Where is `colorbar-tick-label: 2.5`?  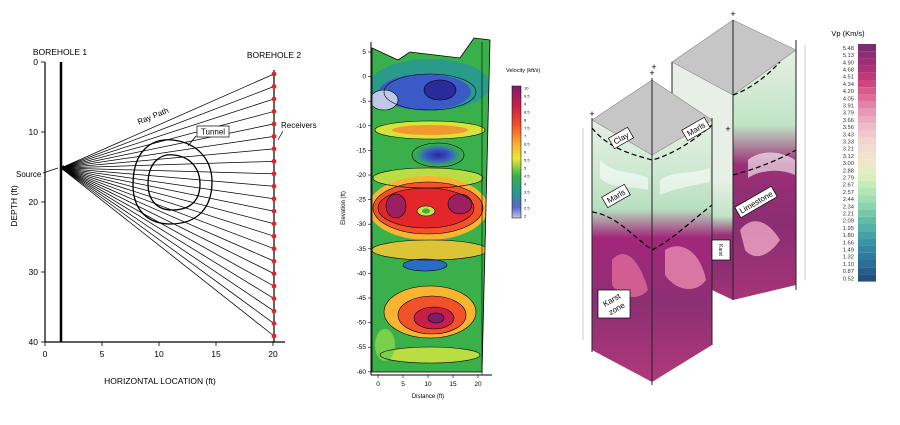 colorbar-tick-label: 2.5 is located at coordinates (527, 208).